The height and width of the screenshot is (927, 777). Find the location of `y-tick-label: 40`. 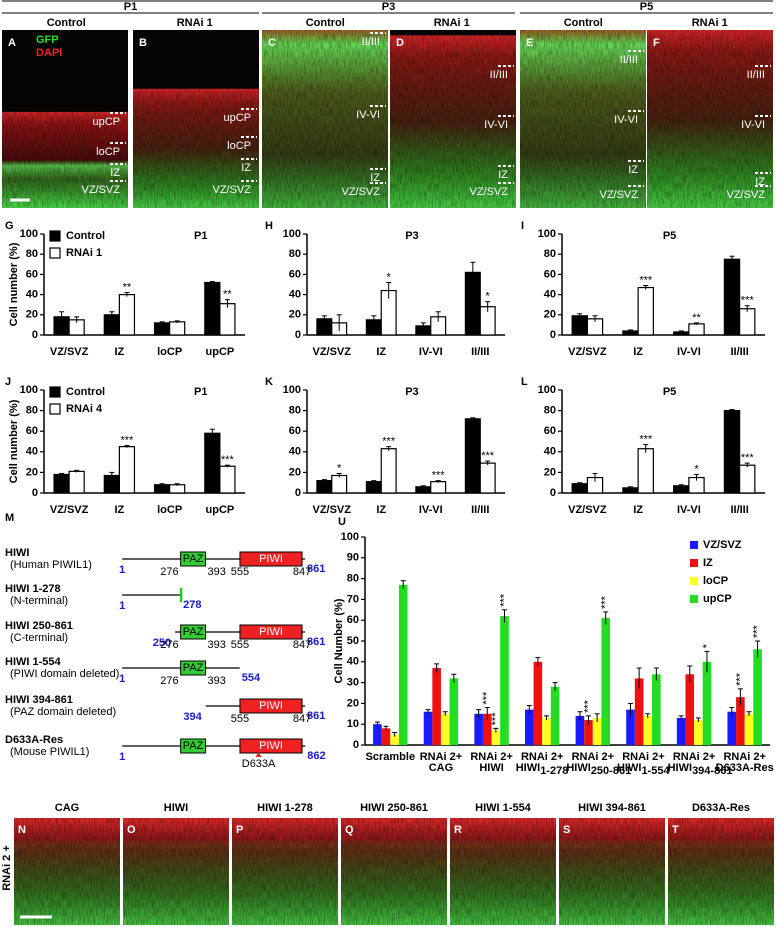

y-tick-label: 40 is located at coordinates (550, 452).